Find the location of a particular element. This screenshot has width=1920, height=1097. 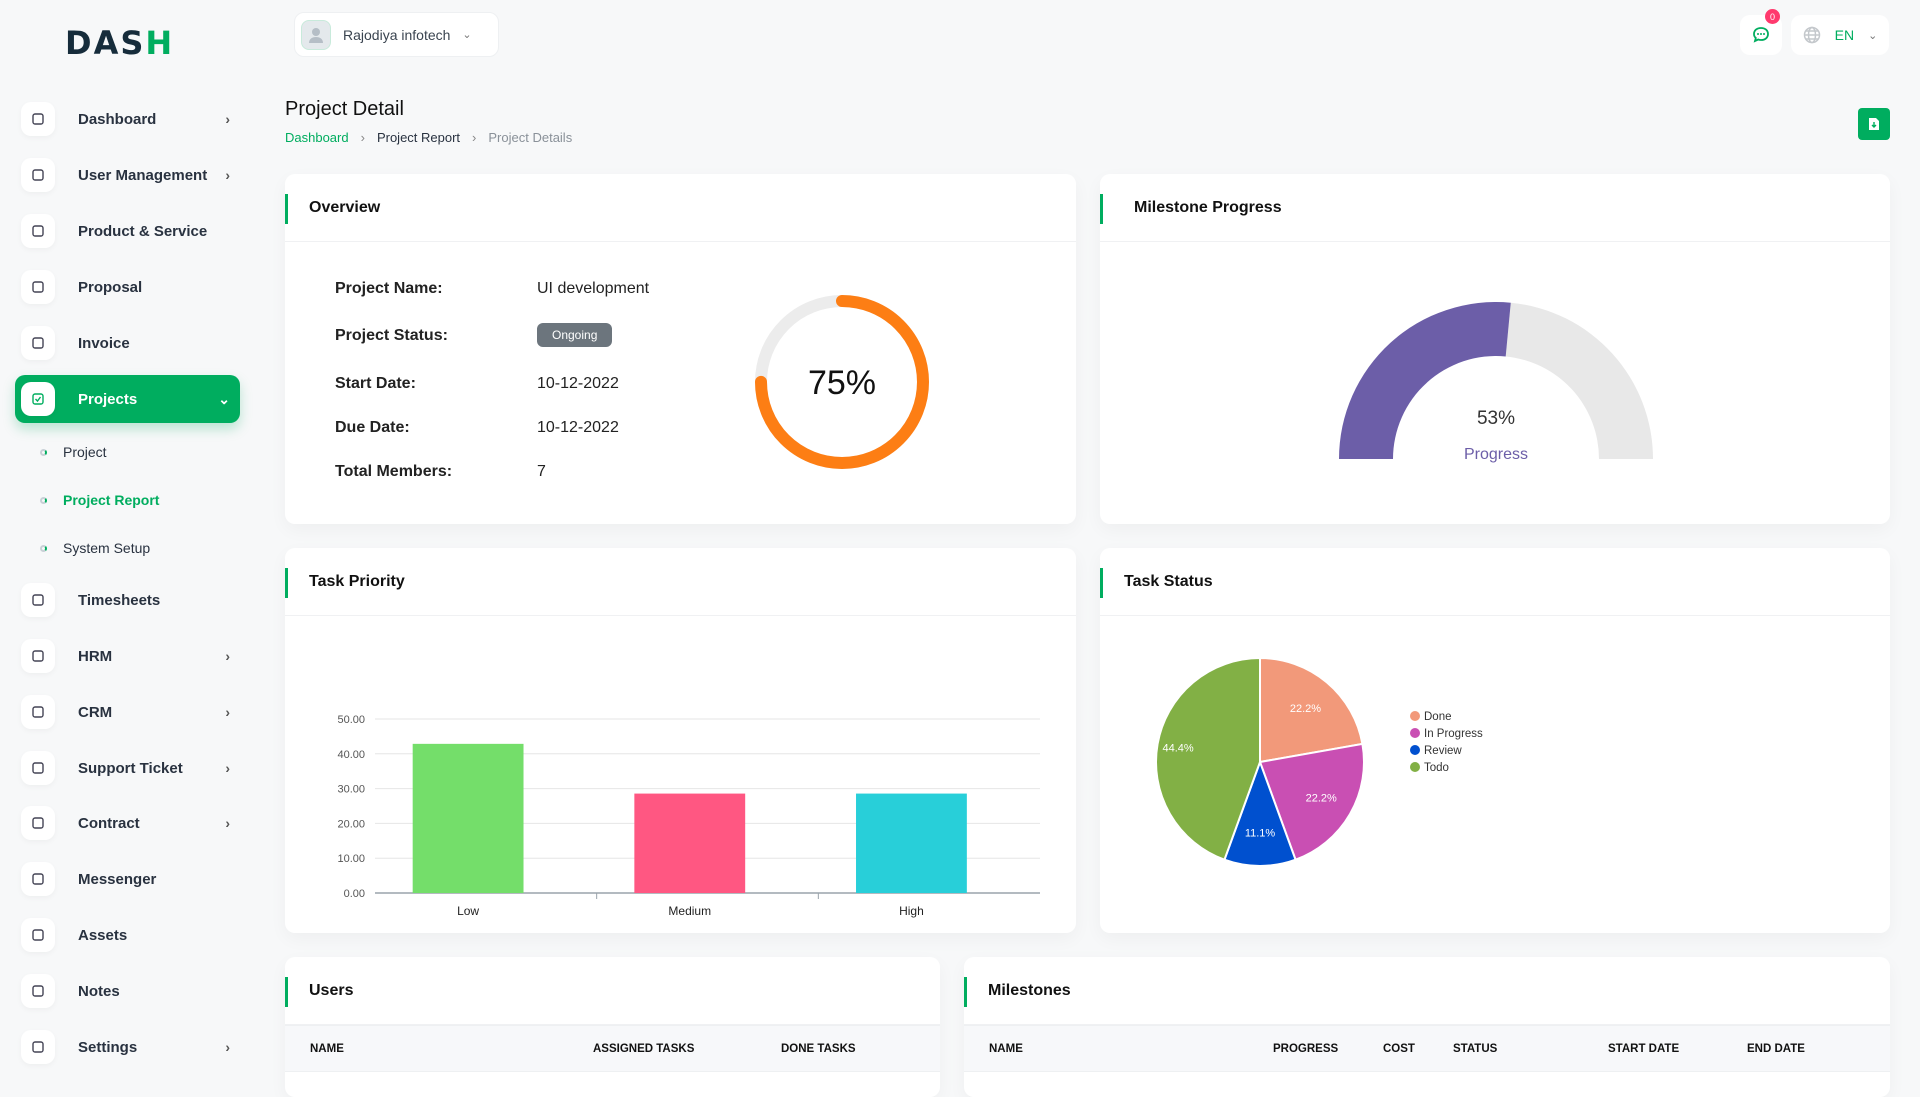

sidebar-item-messenger: Messenger is located at coordinates (127, 879).